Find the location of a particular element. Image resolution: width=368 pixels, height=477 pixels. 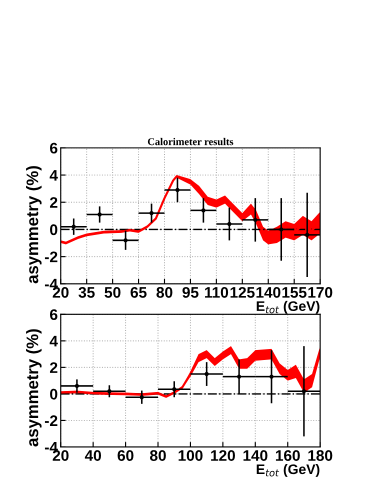

x-tick-label: 155 is located at coordinates (294, 292).